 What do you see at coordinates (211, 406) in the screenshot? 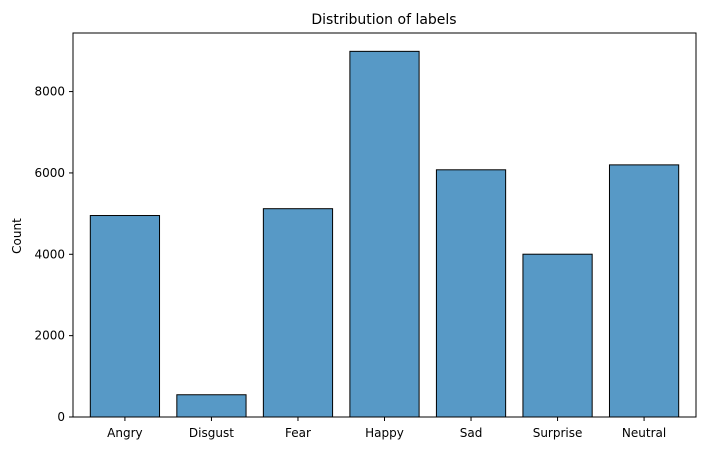
I see `bar-disgust` at bounding box center [211, 406].